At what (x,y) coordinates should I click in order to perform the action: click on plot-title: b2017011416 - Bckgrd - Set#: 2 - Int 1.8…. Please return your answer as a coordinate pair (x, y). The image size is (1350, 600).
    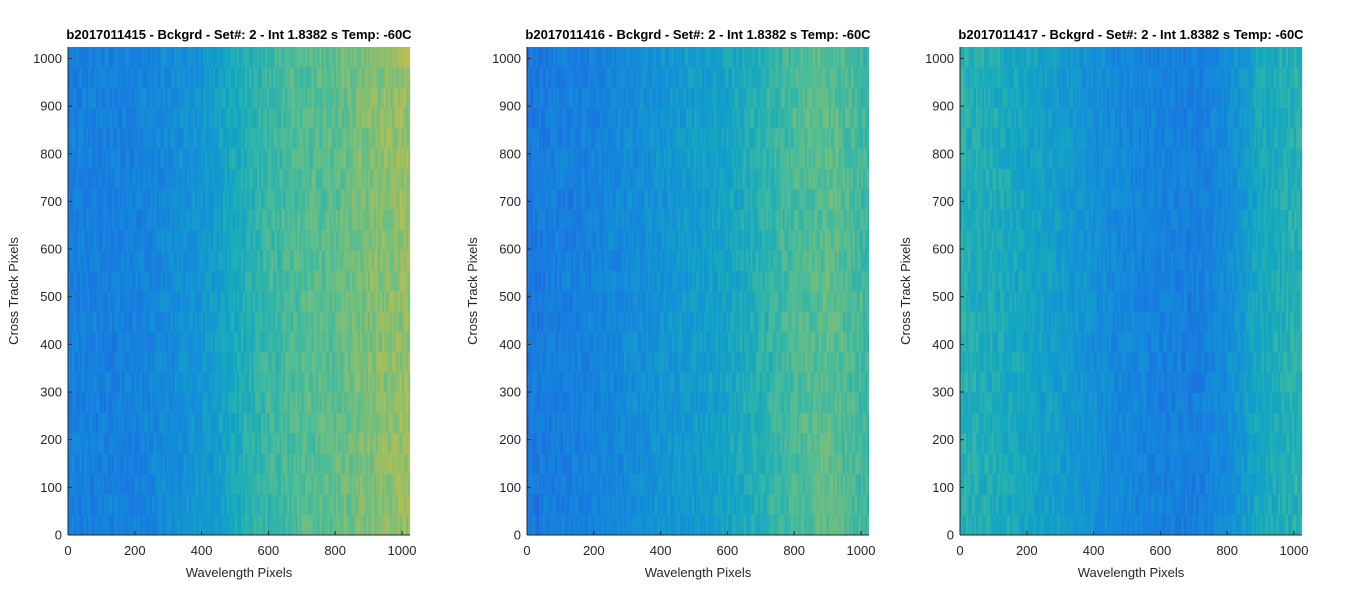
    Looking at the image, I should click on (698, 34).